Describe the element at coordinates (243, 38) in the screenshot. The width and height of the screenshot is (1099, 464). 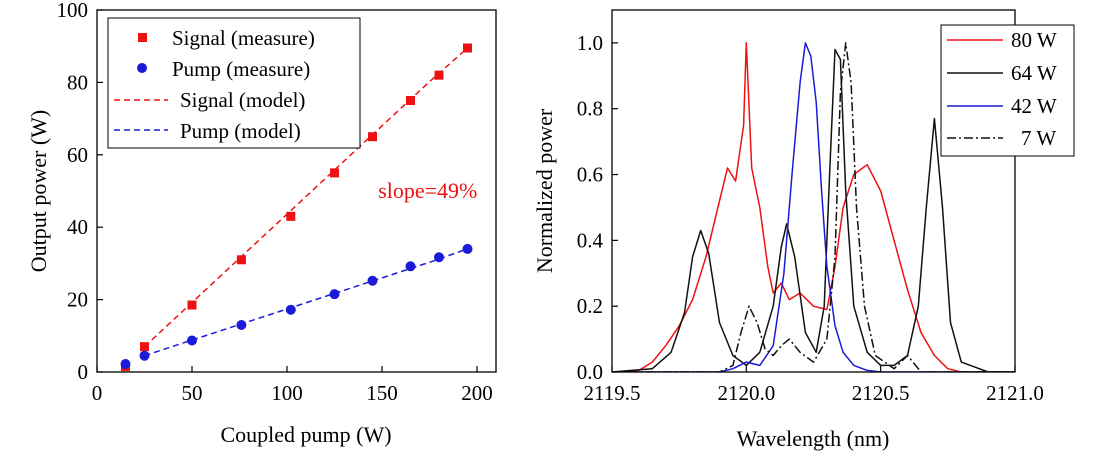
I see `legend-signal-measure-label: Signal (measure)` at that location.